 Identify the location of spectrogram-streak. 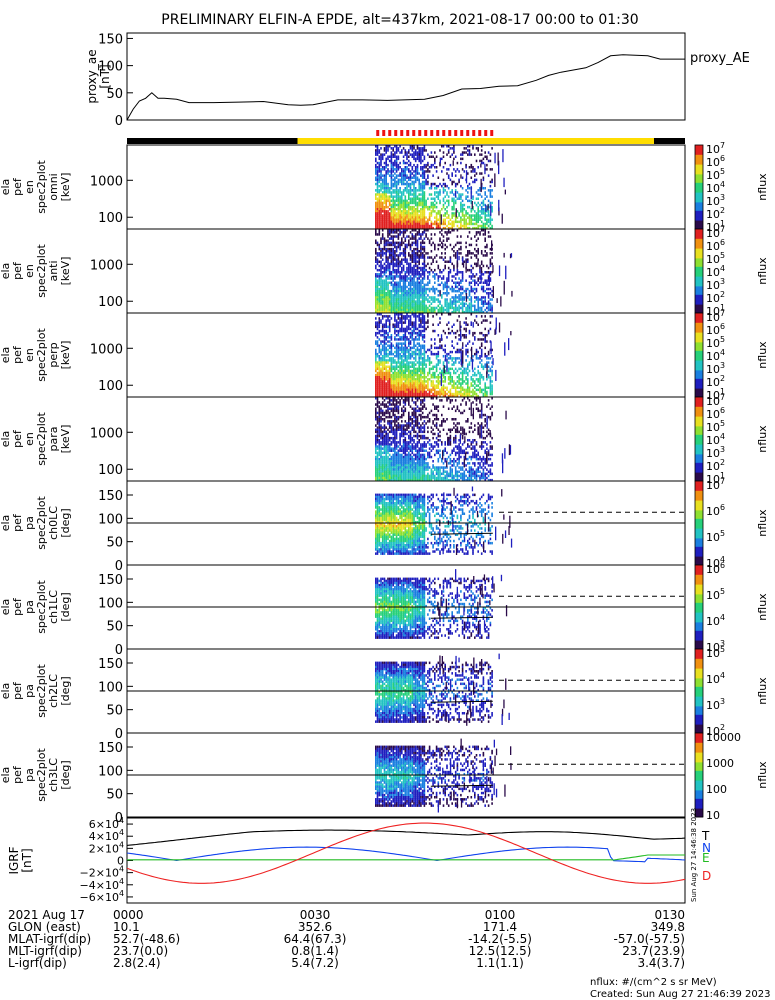
(478, 279).